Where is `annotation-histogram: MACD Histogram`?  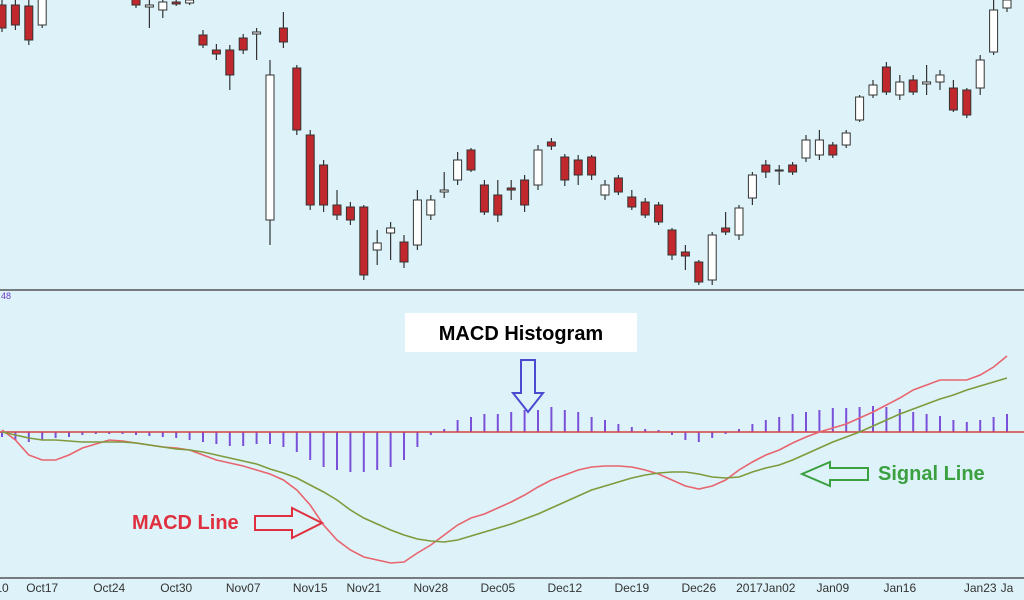 annotation-histogram: MACD Histogram is located at coordinates (521, 334).